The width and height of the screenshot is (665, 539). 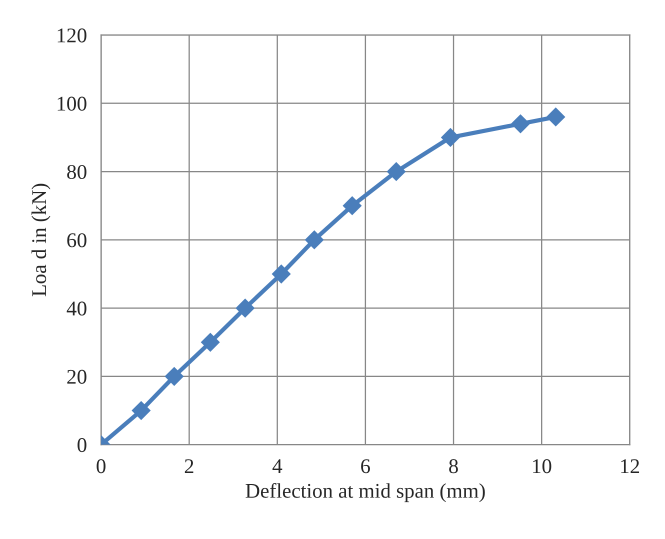 I want to click on x-tick-label: 8, so click(x=453, y=466).